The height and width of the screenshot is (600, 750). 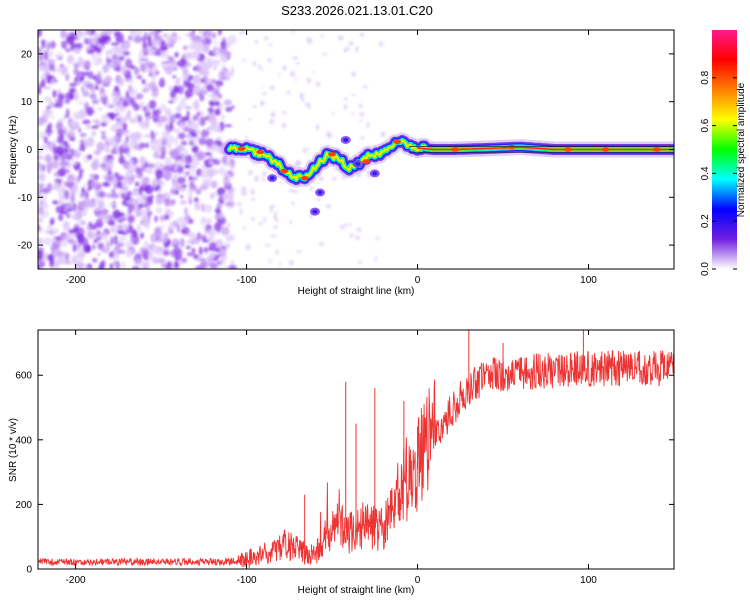 I want to click on snr-y-tick-label: 0, so click(x=29, y=570).